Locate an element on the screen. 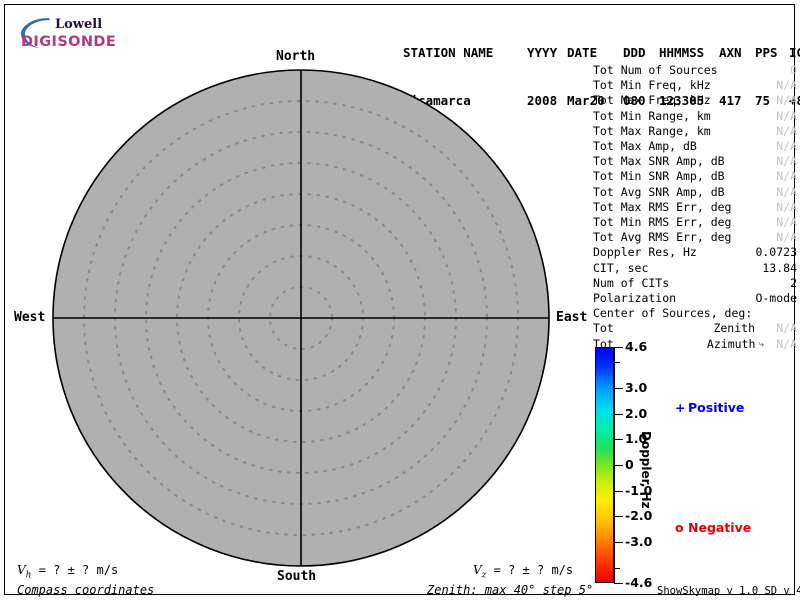 This screenshot has height=600, width=800. stat-row: Tot Max RMS Err, deg N/A is located at coordinates (695, 207).